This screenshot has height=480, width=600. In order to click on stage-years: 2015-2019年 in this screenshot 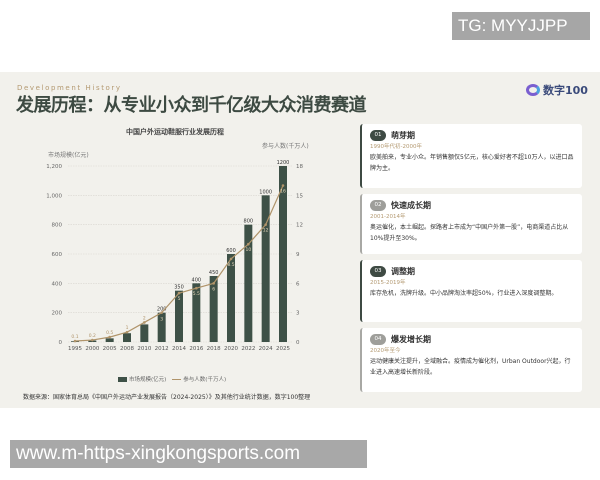, I will do `click(388, 283)`.